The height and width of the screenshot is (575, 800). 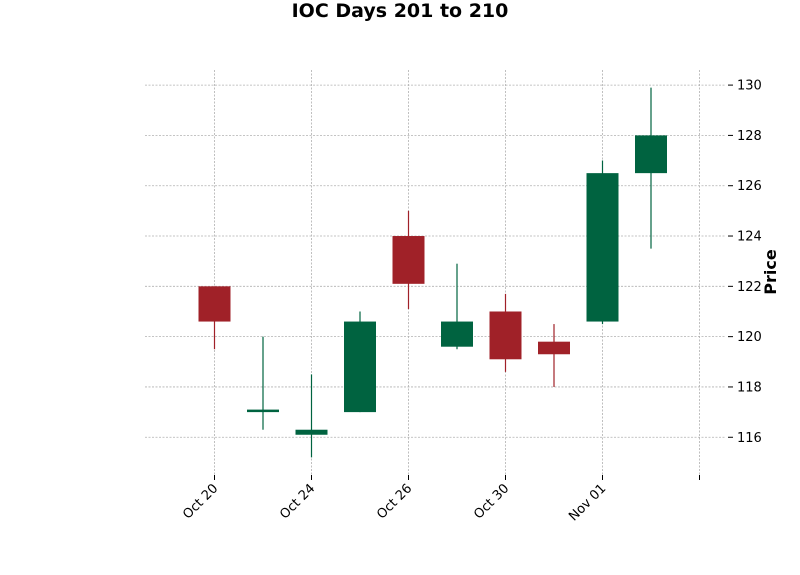 I want to click on y-tick-label: 128, so click(x=749, y=136).